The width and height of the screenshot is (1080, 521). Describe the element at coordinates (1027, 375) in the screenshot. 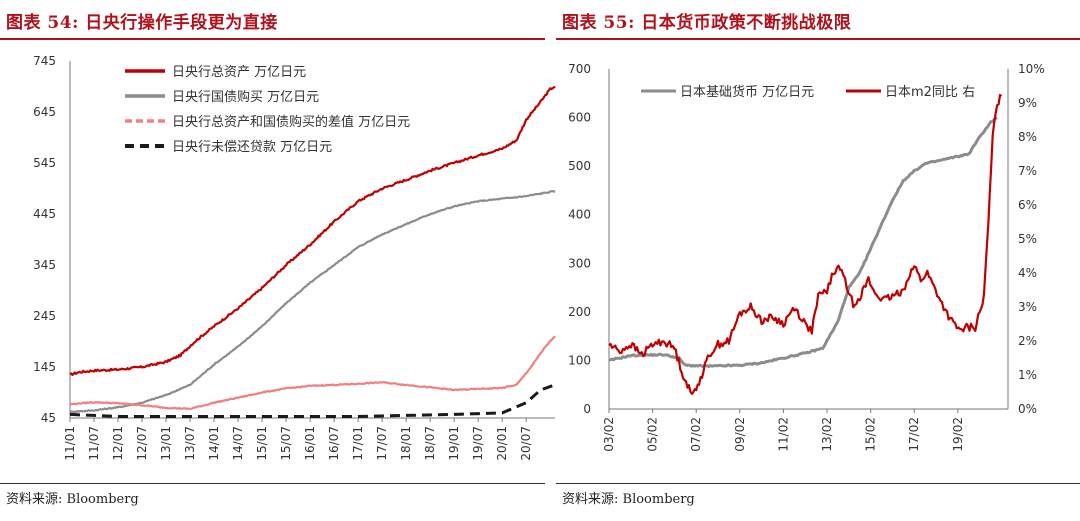

I see `y2-tick-label: 1%` at that location.